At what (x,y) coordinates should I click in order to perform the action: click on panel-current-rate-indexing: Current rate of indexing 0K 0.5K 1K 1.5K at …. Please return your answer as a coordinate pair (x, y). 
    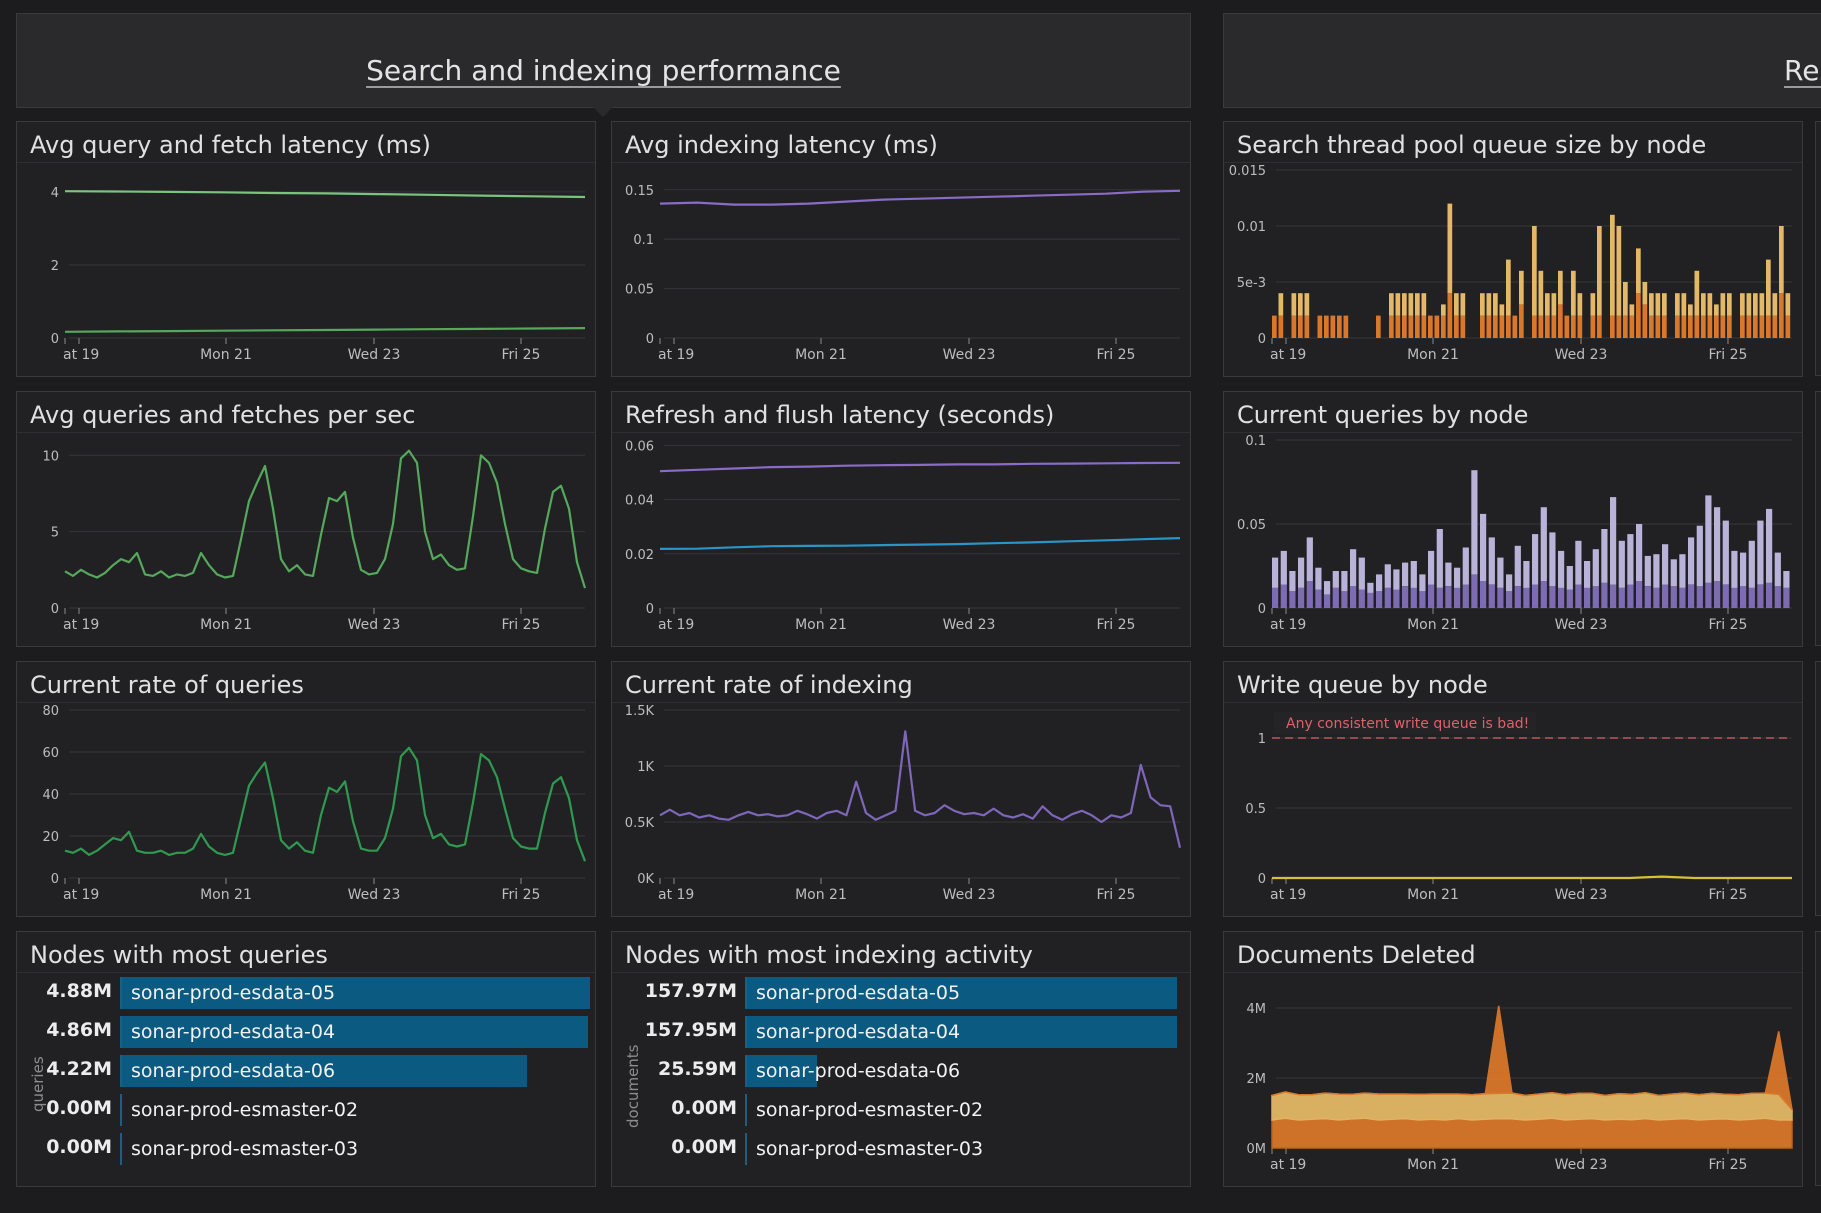
    Looking at the image, I should click on (901, 789).